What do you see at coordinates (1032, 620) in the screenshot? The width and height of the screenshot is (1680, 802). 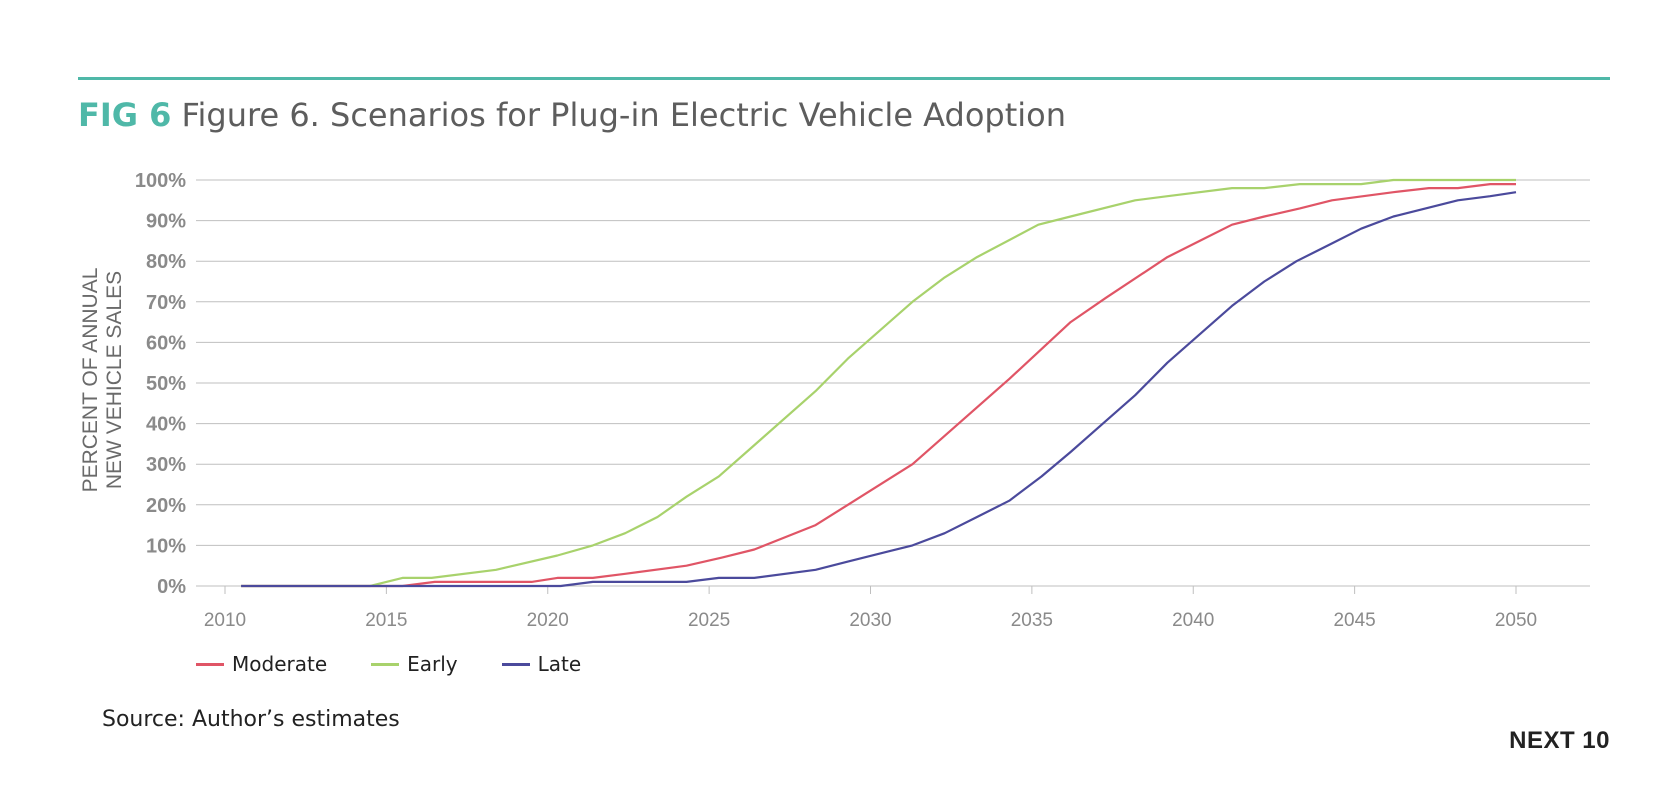 I see `x-tick-label: 2035` at bounding box center [1032, 620].